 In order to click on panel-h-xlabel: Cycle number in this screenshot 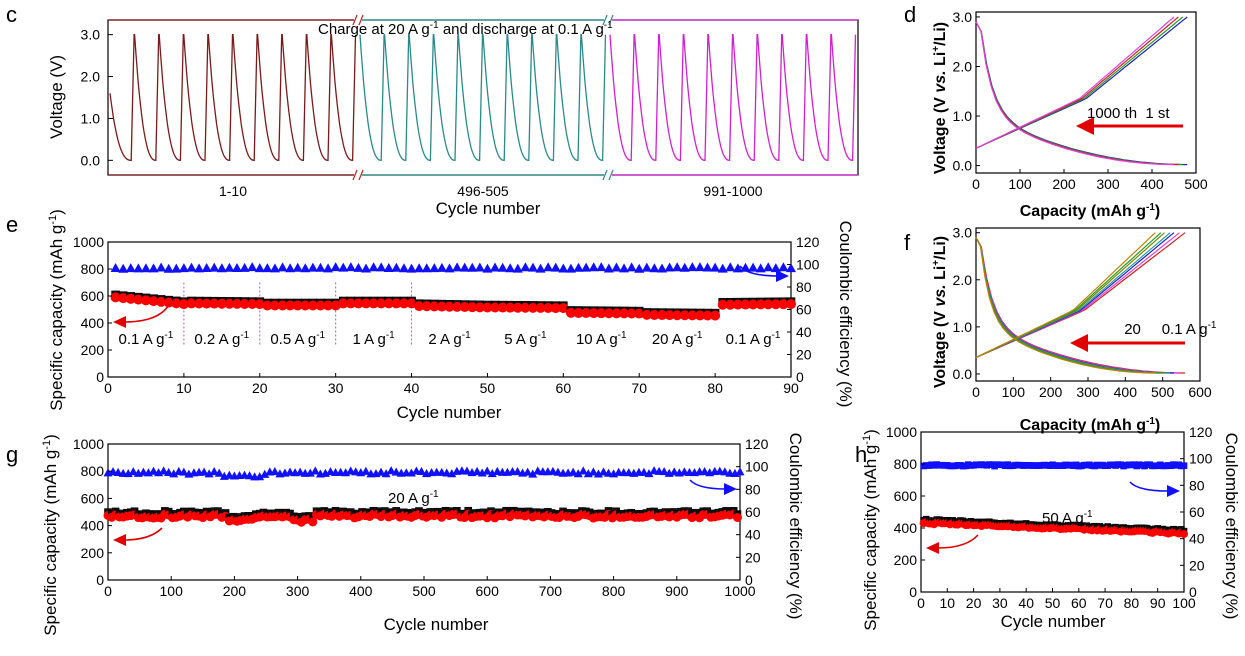, I will do `click(1053, 621)`.